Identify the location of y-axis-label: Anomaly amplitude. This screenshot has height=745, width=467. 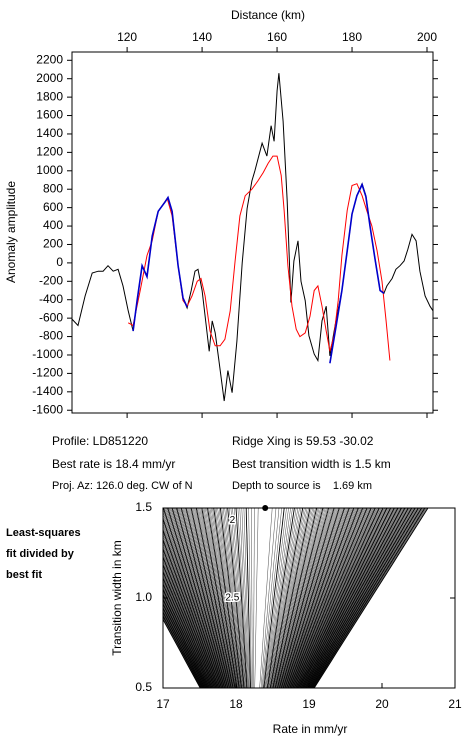
(11, 232).